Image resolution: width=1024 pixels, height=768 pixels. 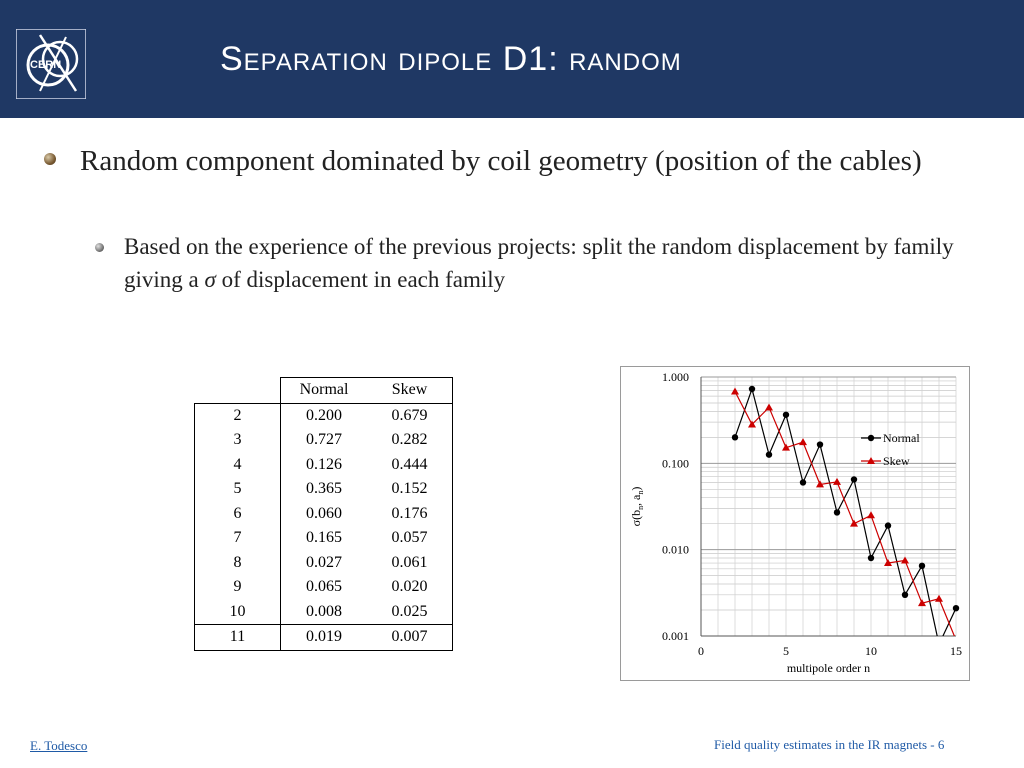 I want to click on page-title: Separation dipole D1: random, so click(x=451, y=59).